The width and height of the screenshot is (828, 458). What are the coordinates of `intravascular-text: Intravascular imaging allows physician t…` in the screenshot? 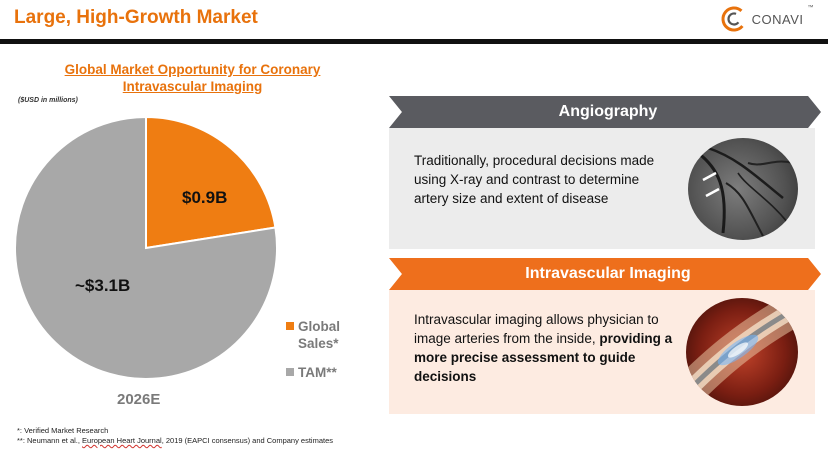 It's located at (544, 348).